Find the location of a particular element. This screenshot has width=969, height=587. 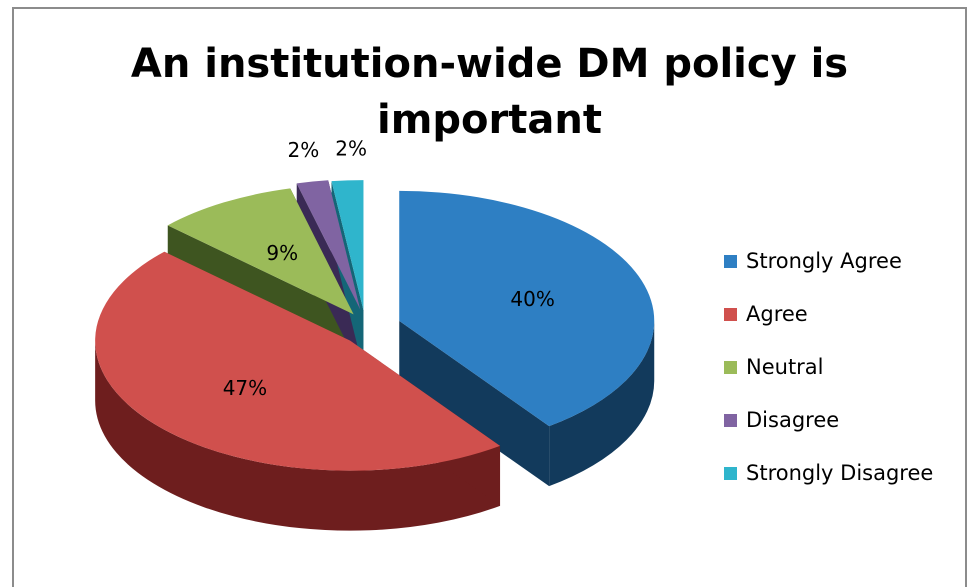

legend-label-neutral: Neutral is located at coordinates (785, 367).